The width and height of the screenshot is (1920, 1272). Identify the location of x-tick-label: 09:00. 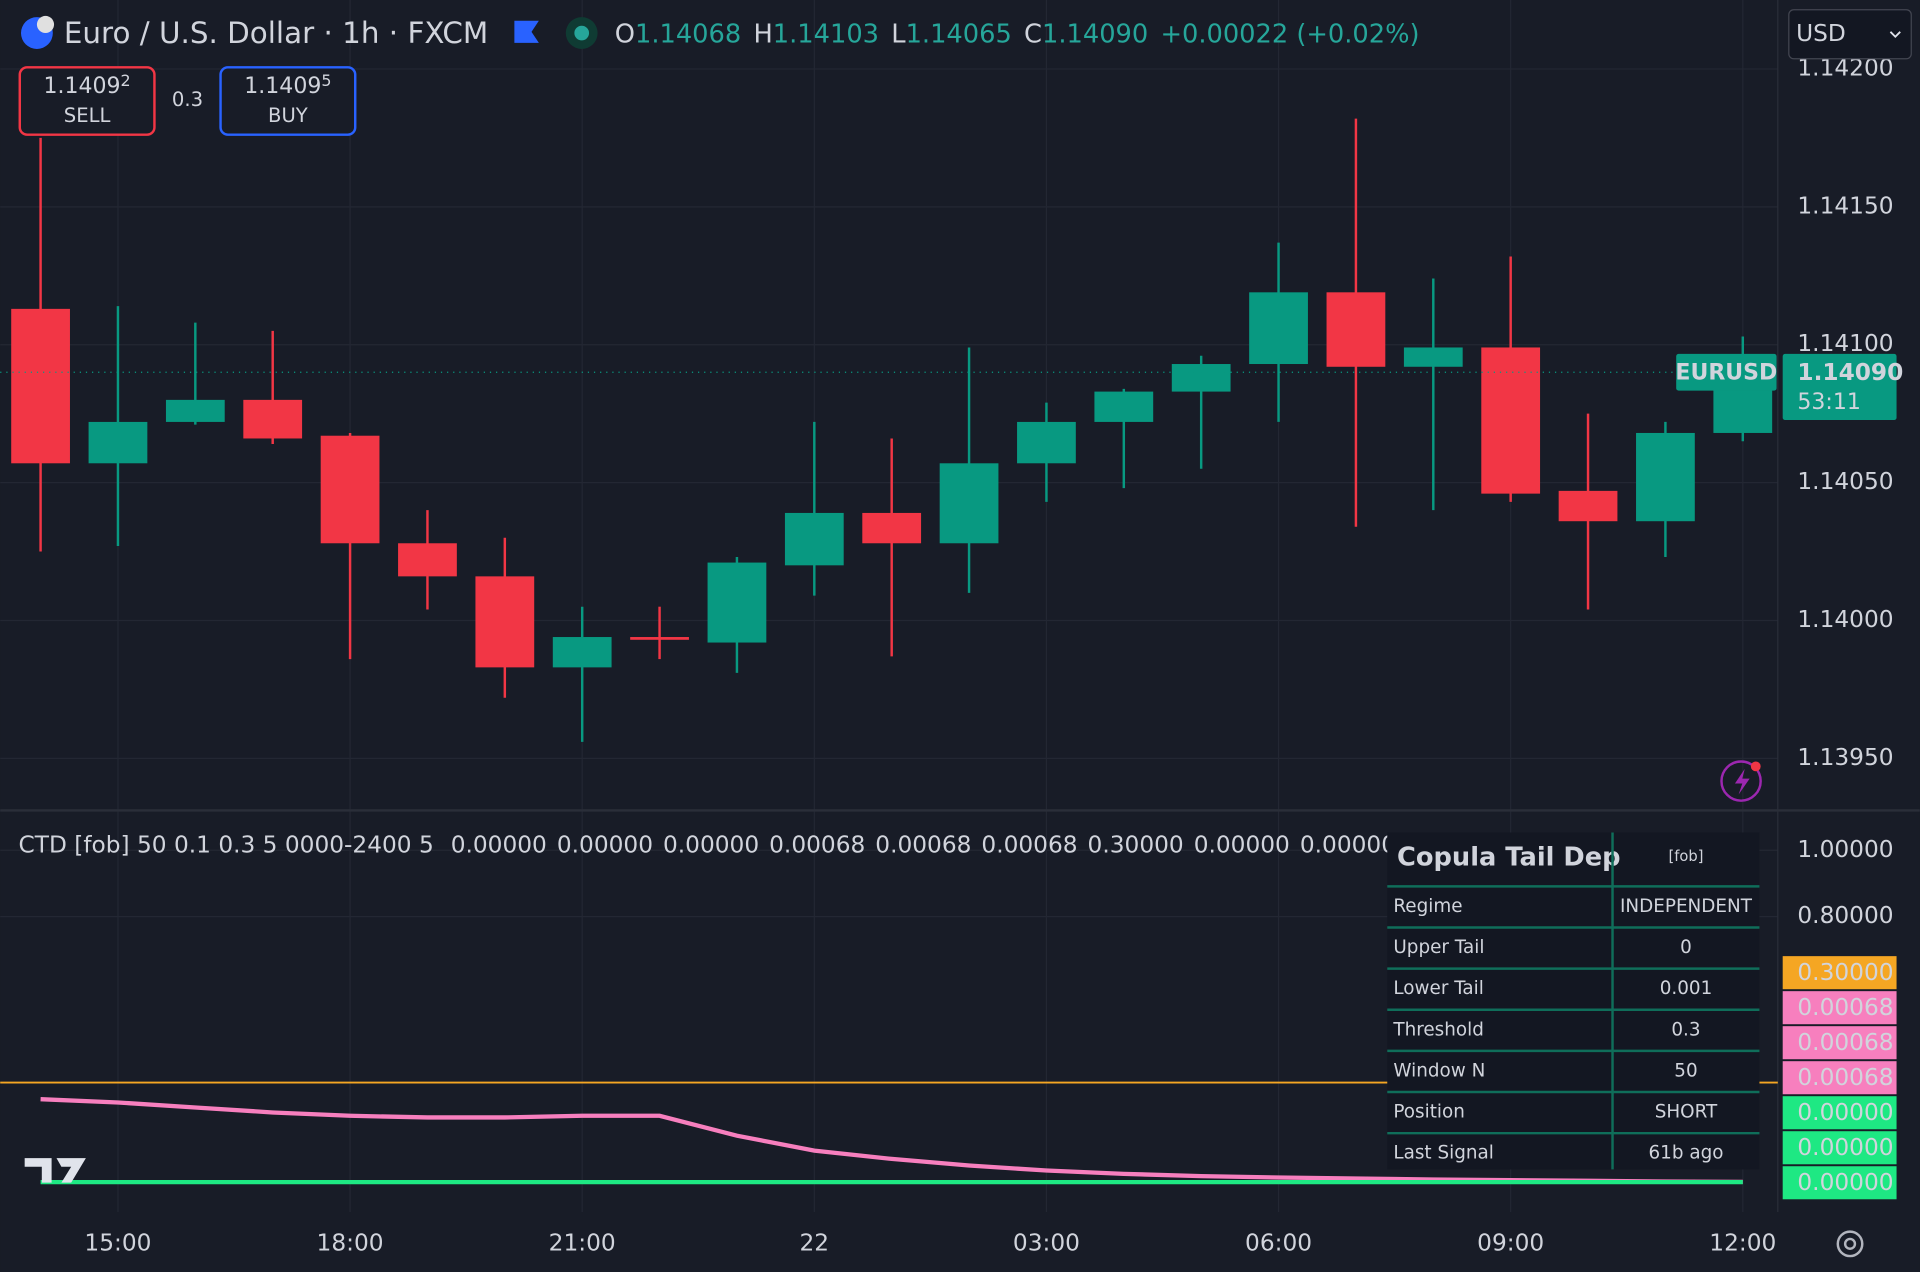
(1510, 1242).